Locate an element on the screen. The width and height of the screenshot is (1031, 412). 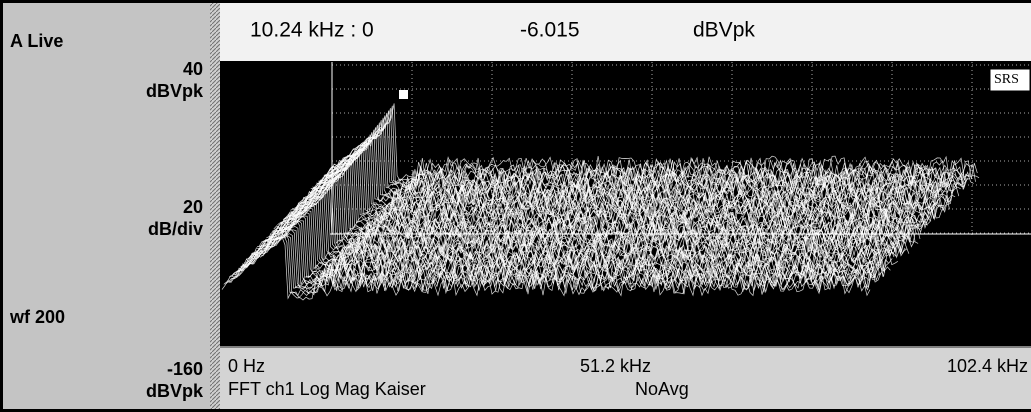
scale-unit: dB/div is located at coordinates (175, 229).